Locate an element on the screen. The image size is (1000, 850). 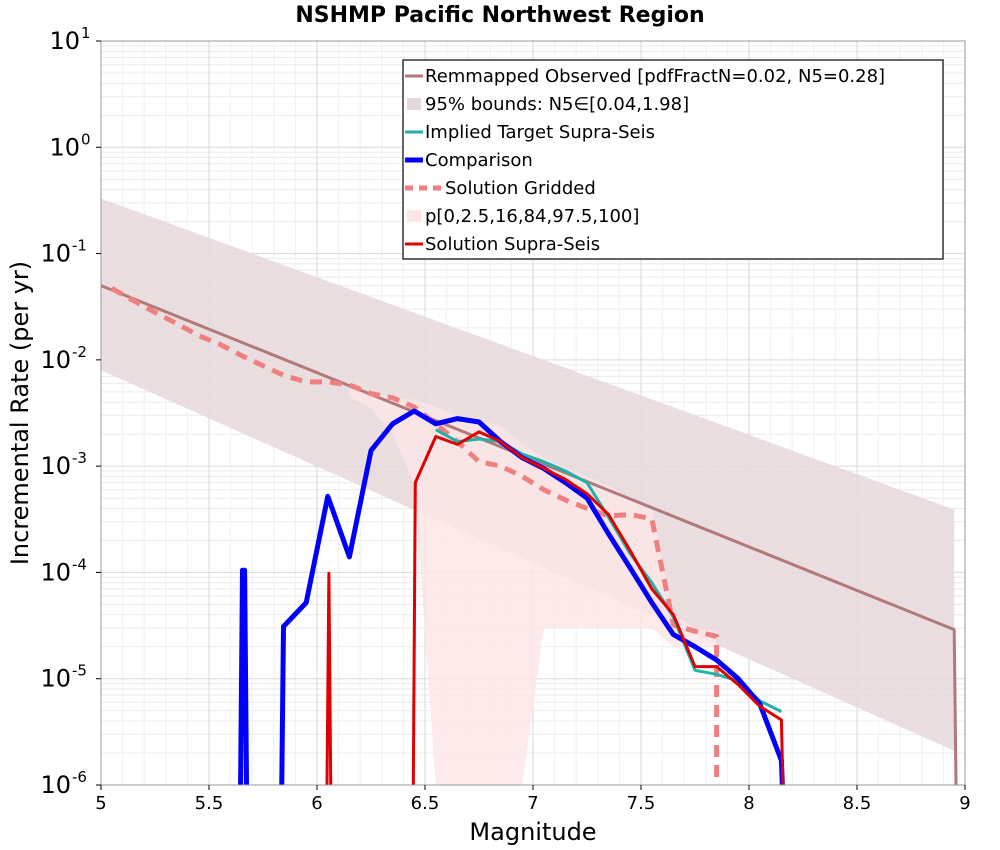
legend-entry-label: 95% bounds: N5∈[0.04,1.98] is located at coordinates (557, 104).